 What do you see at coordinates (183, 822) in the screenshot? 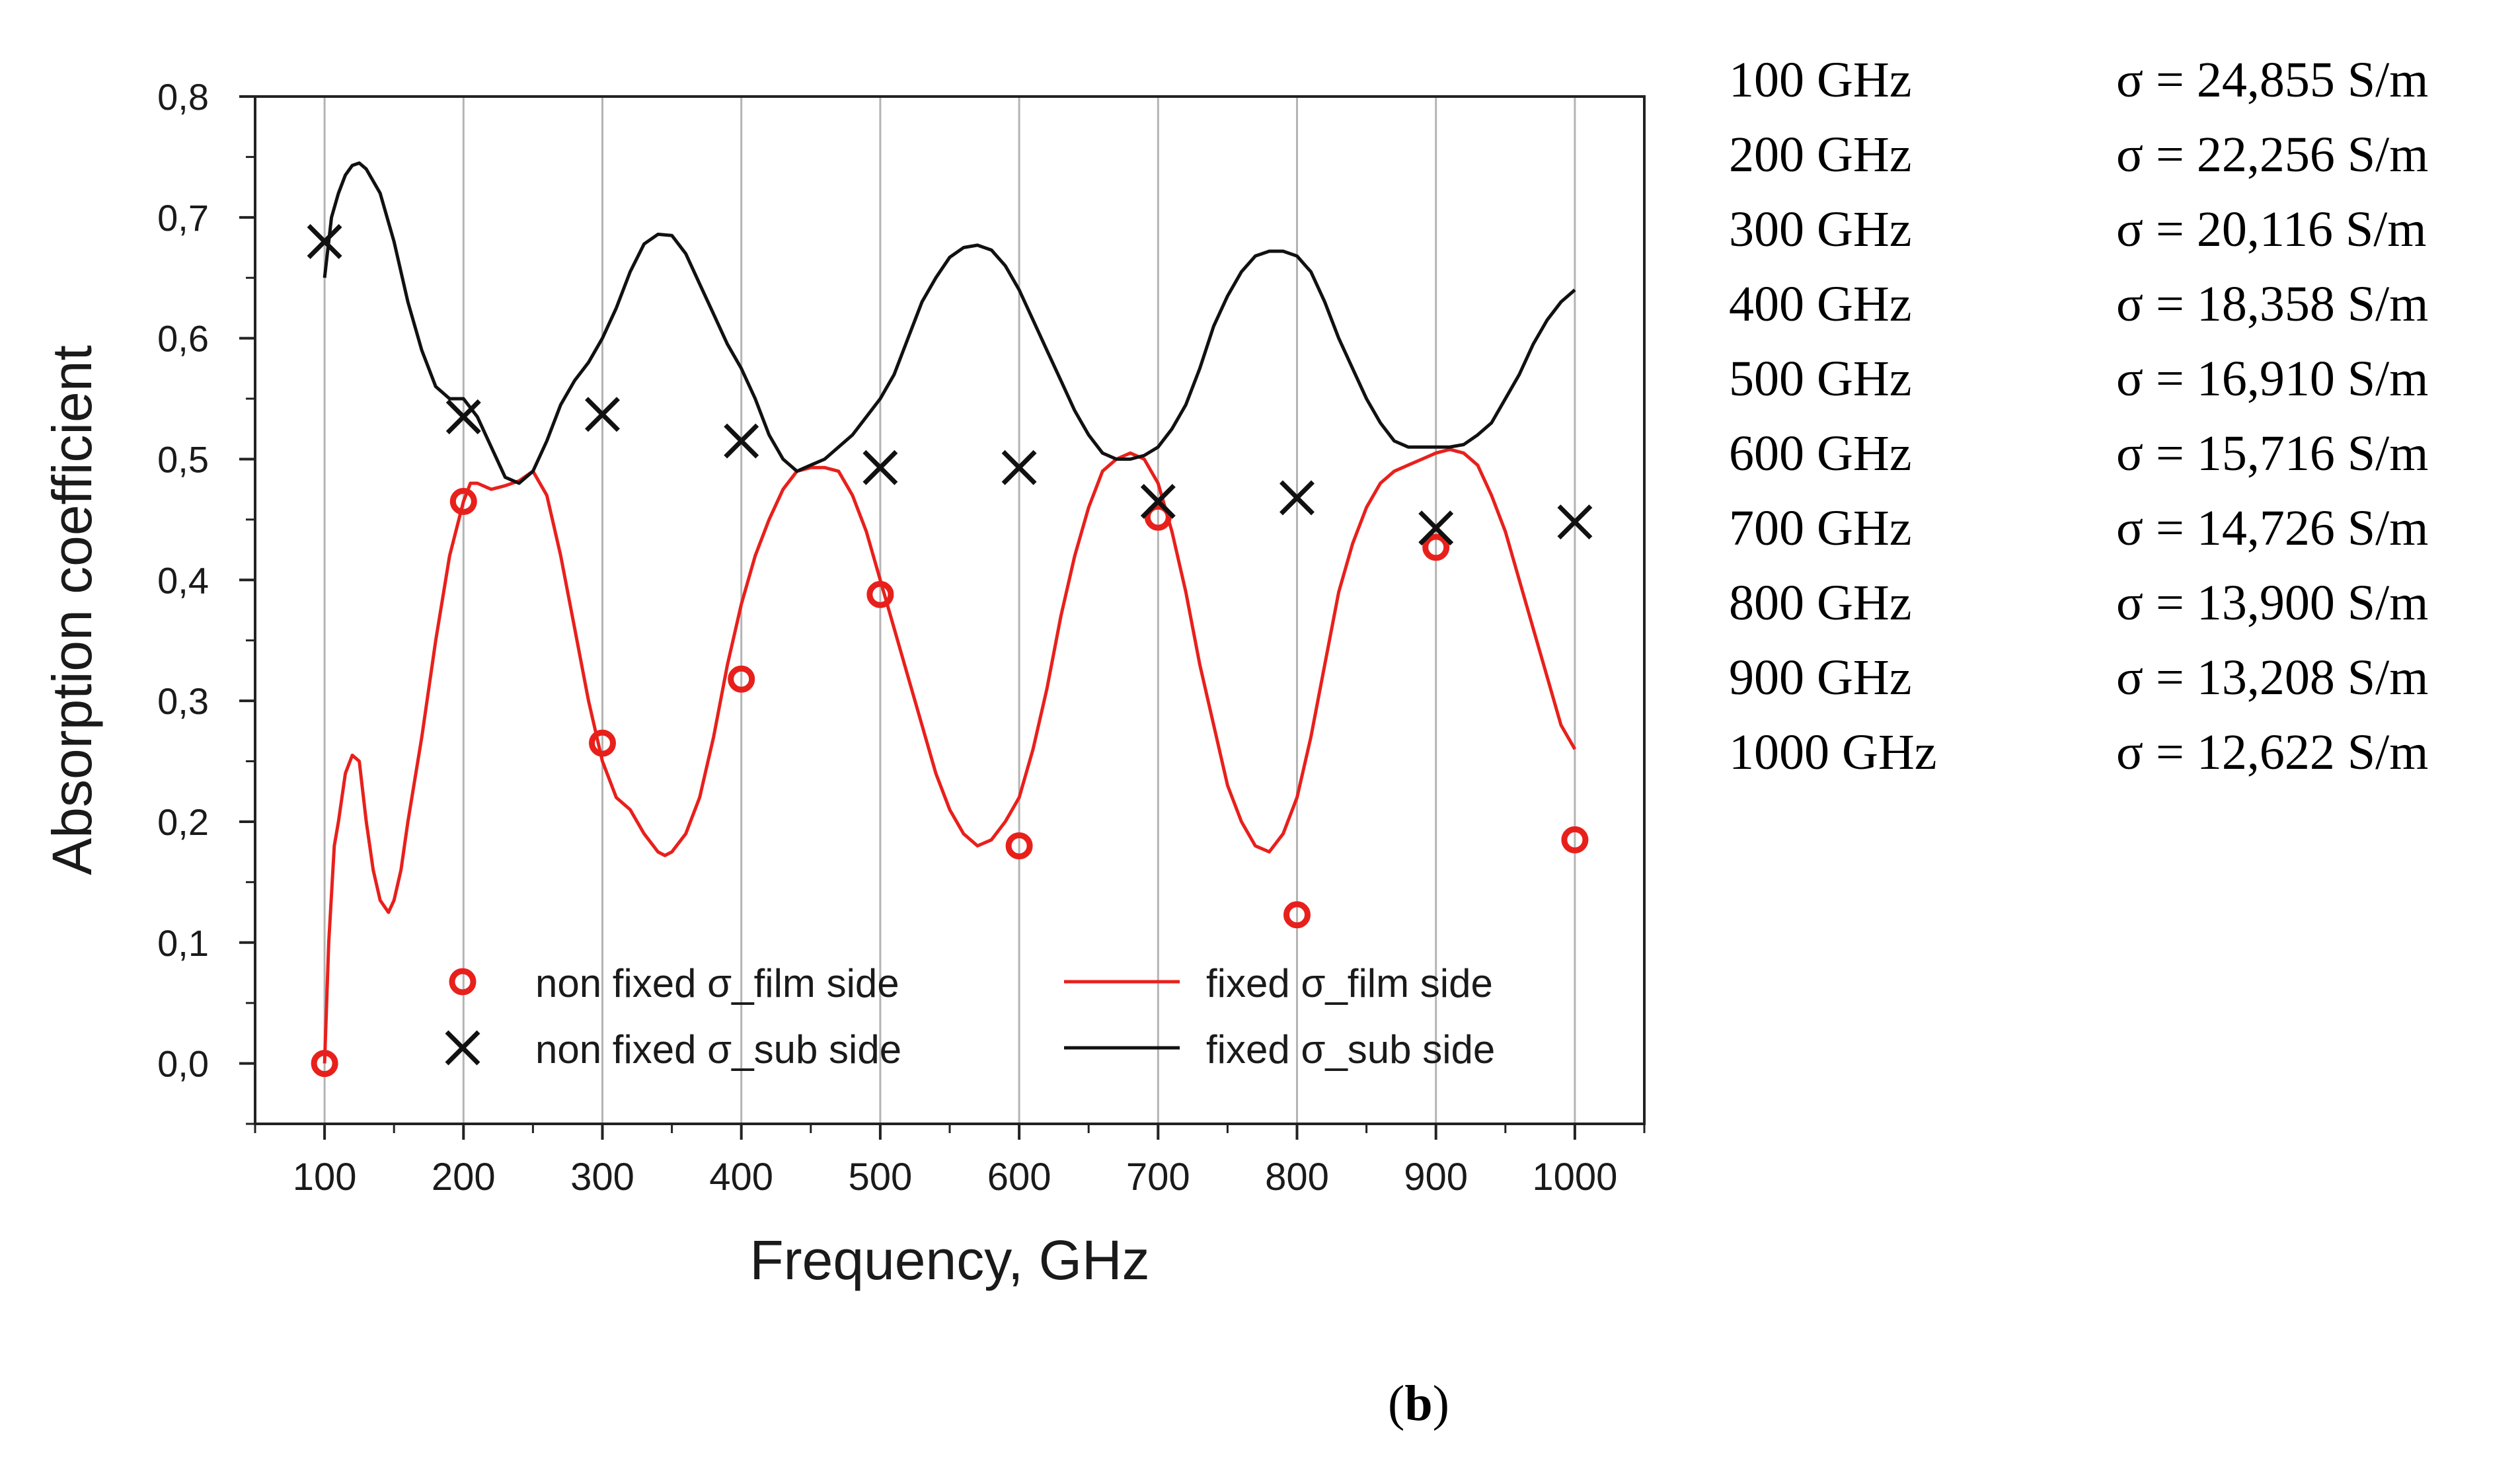
I see `y-tick-label: 0,2` at bounding box center [183, 822].